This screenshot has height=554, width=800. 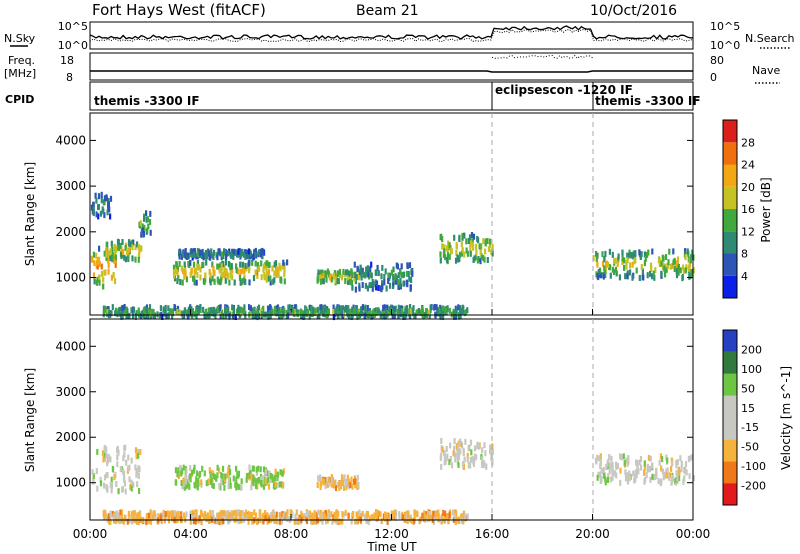 What do you see at coordinates (391, 35) in the screenshot?
I see `noise-panel-frame` at bounding box center [391, 35].